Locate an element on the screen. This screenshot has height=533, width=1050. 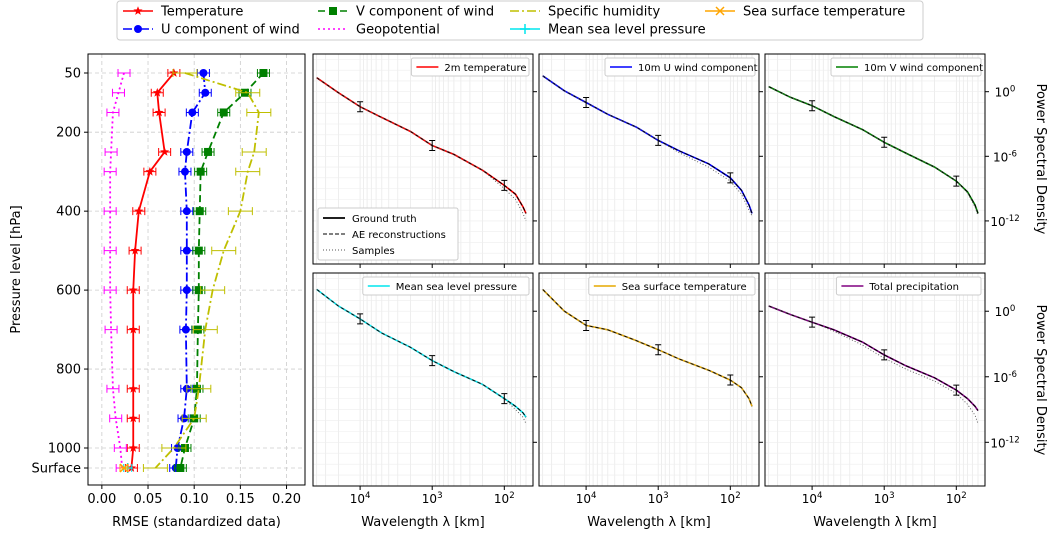
psd-panel: Mean sea level pressure 10⁴ 10³ 10² is located at coordinates (424, 389).